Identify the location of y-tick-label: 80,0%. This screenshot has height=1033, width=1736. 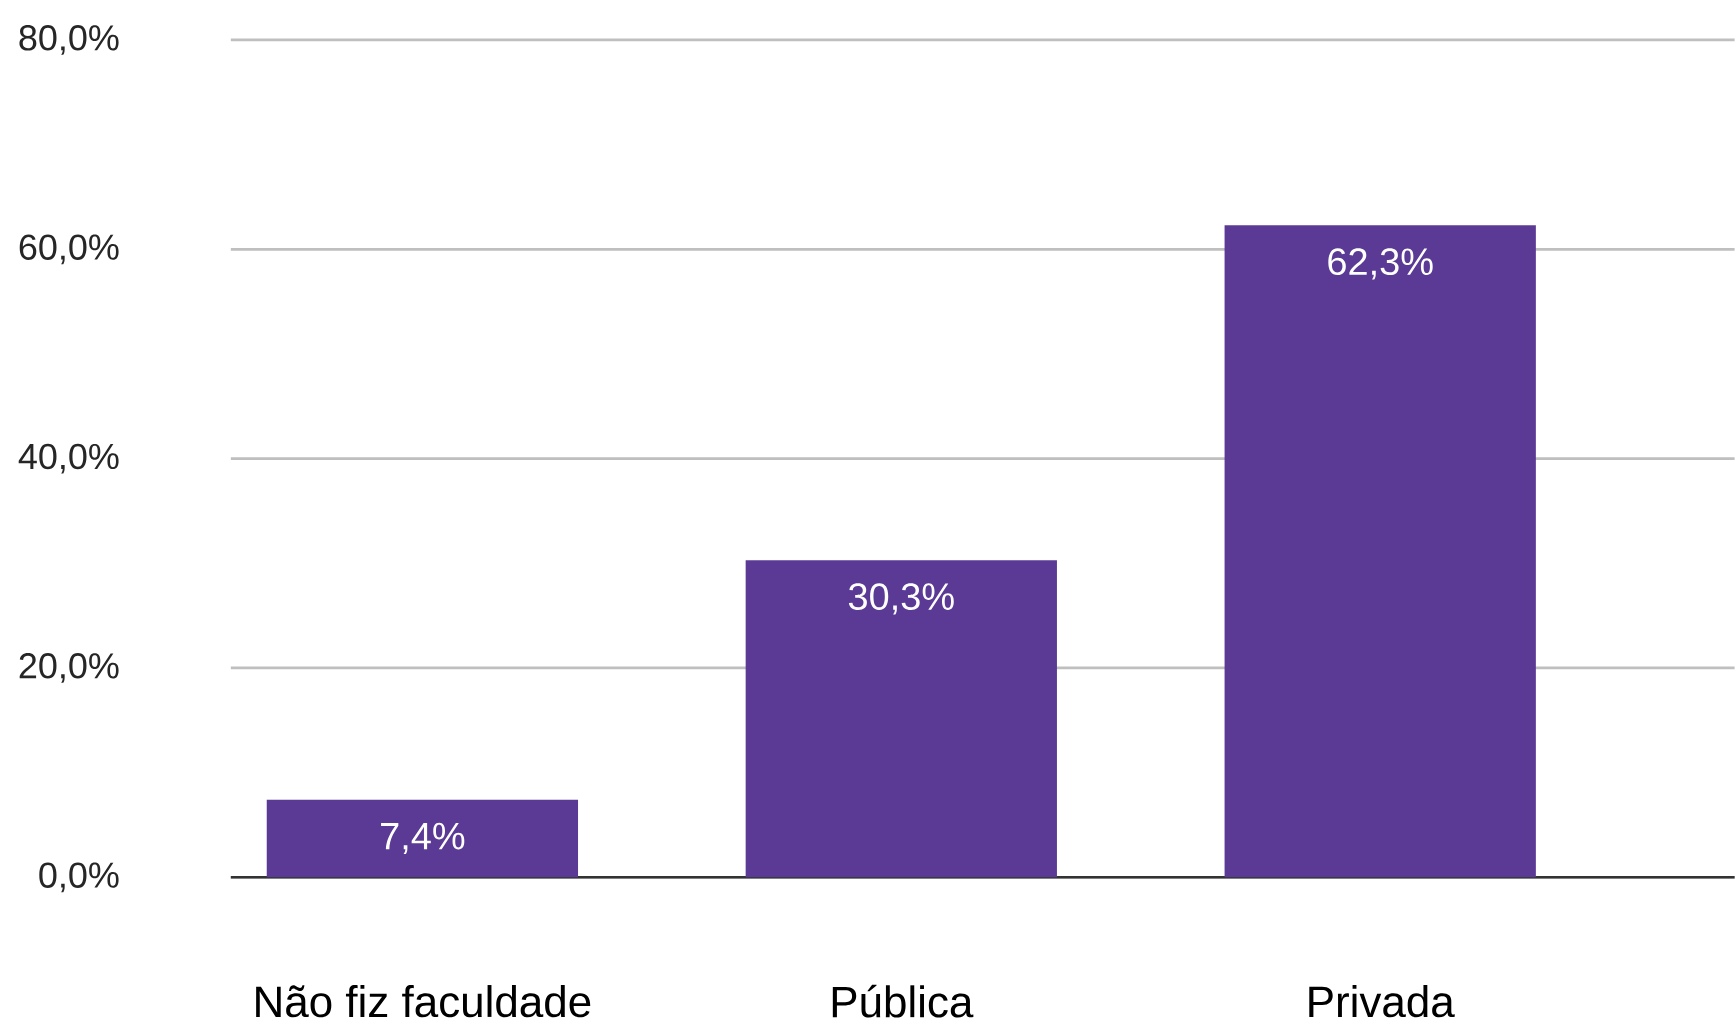
(69, 40).